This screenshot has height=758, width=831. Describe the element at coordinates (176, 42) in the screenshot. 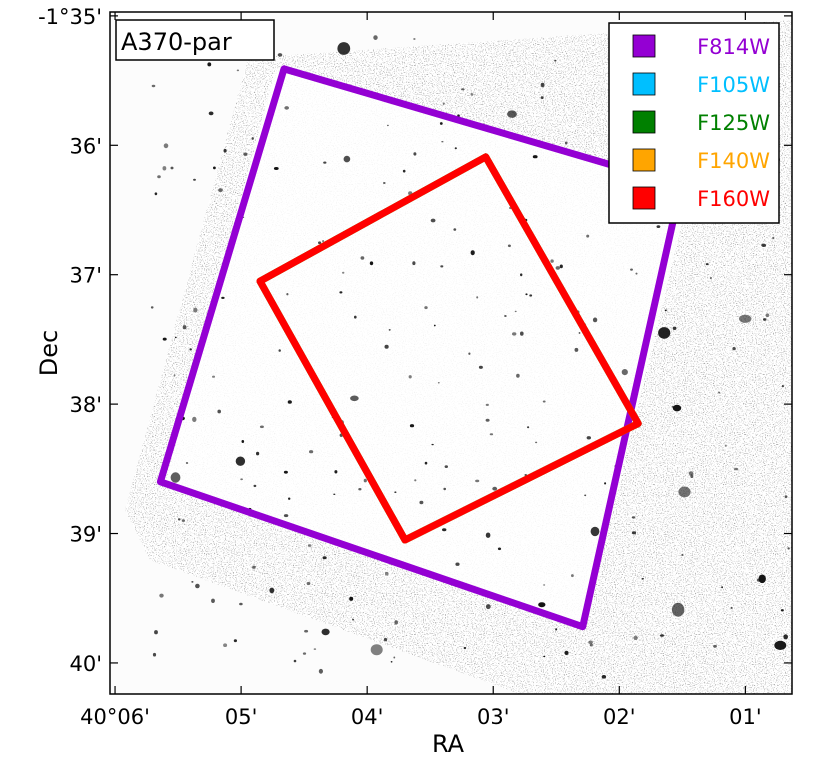

I see `panel-label: A370-par` at that location.